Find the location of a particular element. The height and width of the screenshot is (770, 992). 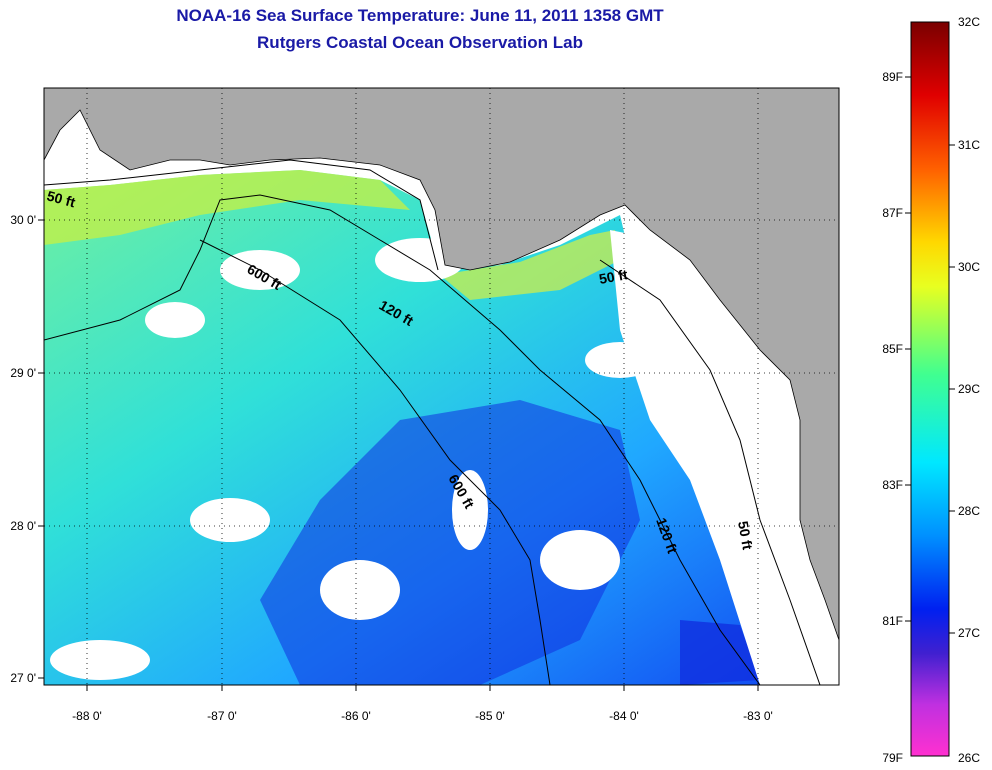

lon-label-83: -83 0' is located at coordinates (758, 716).